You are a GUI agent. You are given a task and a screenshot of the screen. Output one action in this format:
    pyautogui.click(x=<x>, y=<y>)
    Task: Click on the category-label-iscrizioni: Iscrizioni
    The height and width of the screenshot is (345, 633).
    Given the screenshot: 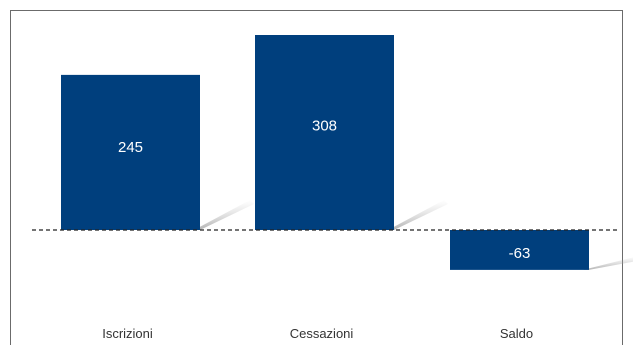 What is the action you would take?
    pyautogui.click(x=127, y=333)
    